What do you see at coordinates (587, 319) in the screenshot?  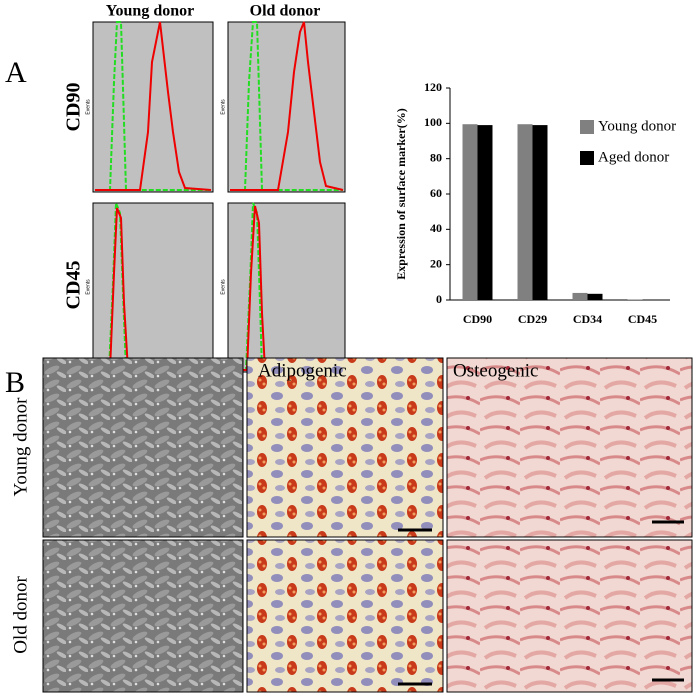 I see `x-tick-label: CD34` at bounding box center [587, 319].